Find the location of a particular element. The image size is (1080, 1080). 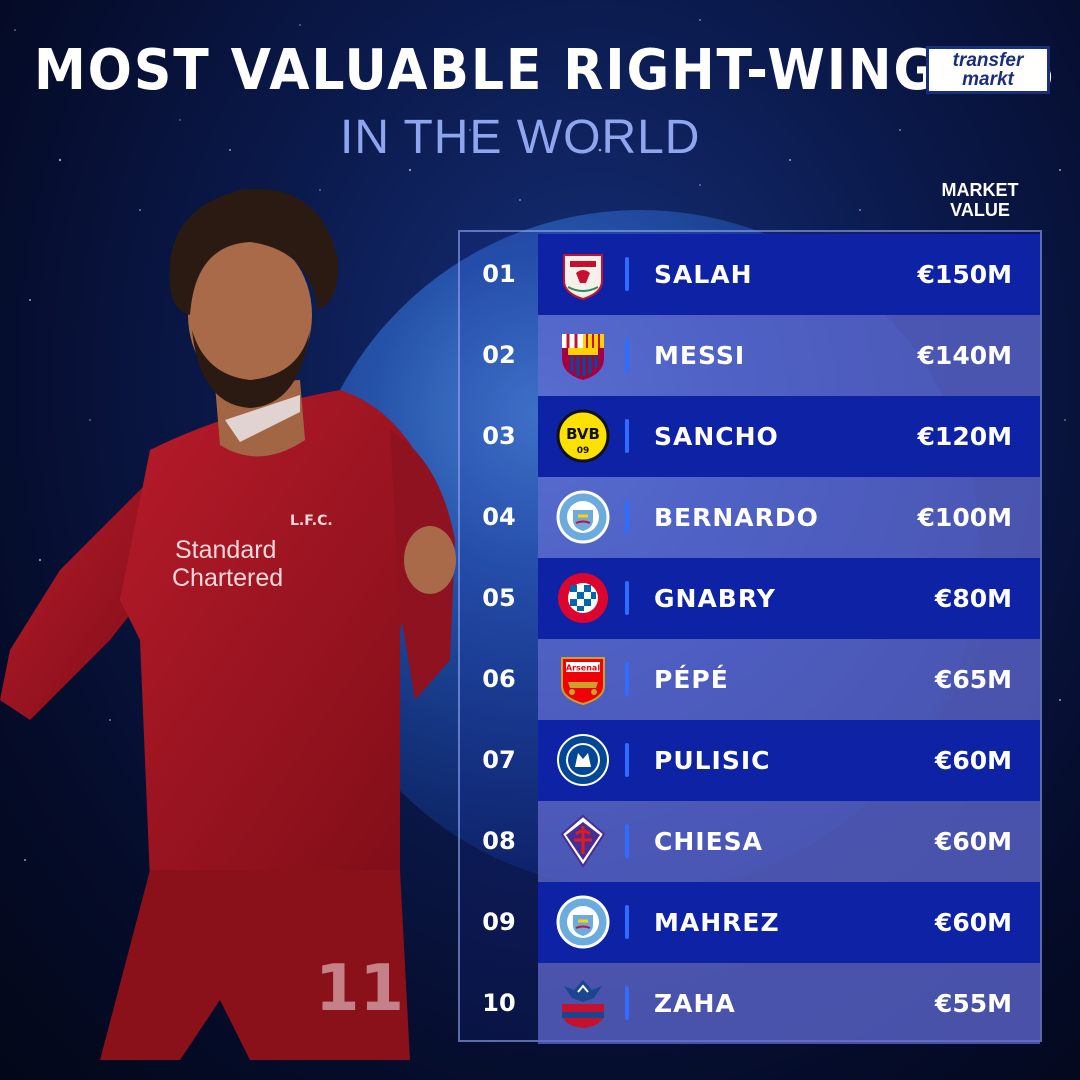

rank-number: 07 is located at coordinates (499, 760).